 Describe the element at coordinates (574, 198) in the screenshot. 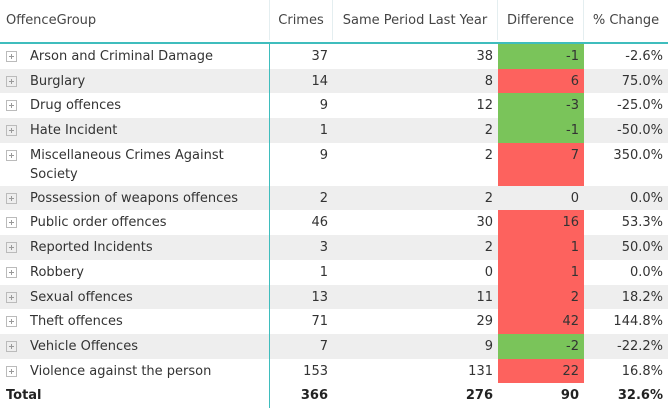

I see `difference-cell: 0` at that location.